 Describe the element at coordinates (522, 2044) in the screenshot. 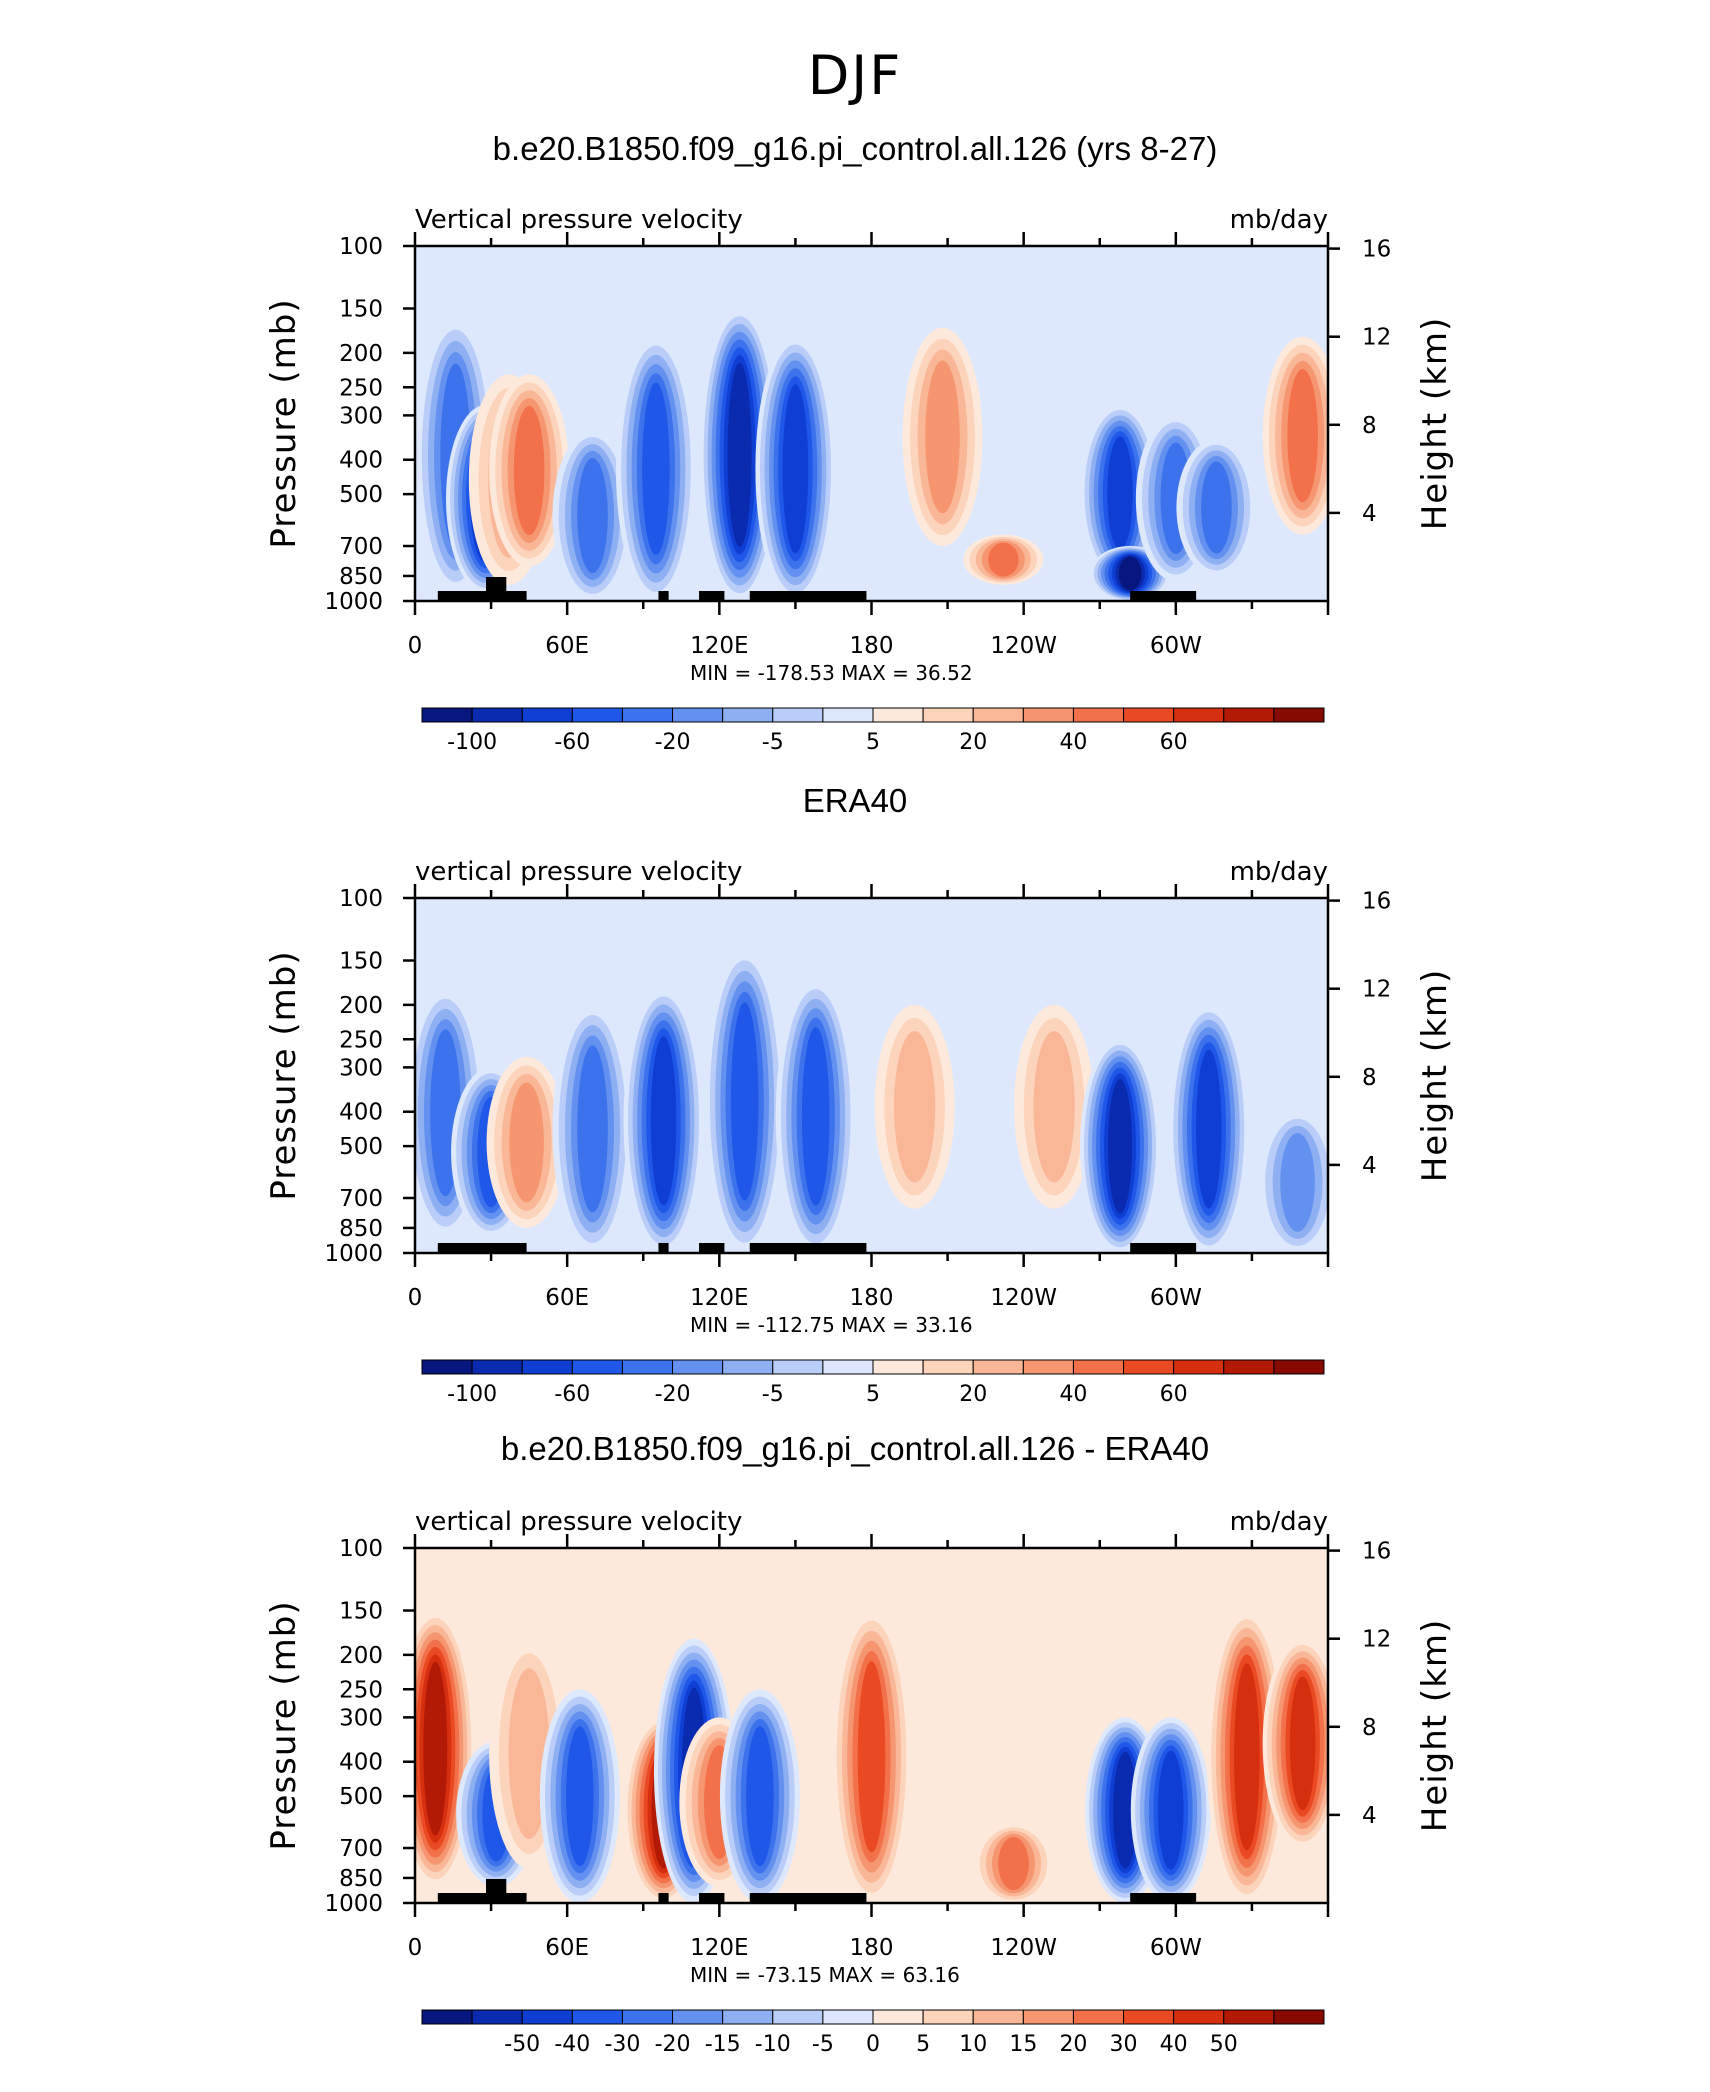

I see `colorbar-label: -50` at that location.